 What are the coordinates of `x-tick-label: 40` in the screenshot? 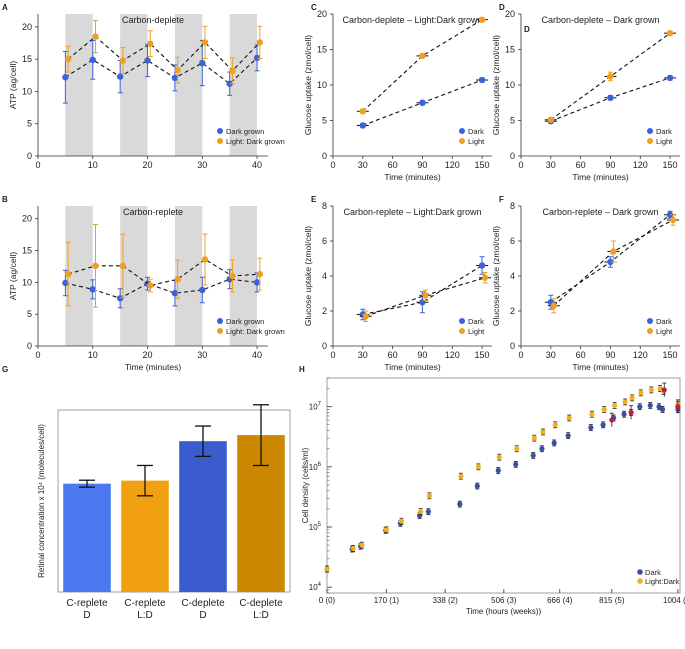 It's located at (257, 355).